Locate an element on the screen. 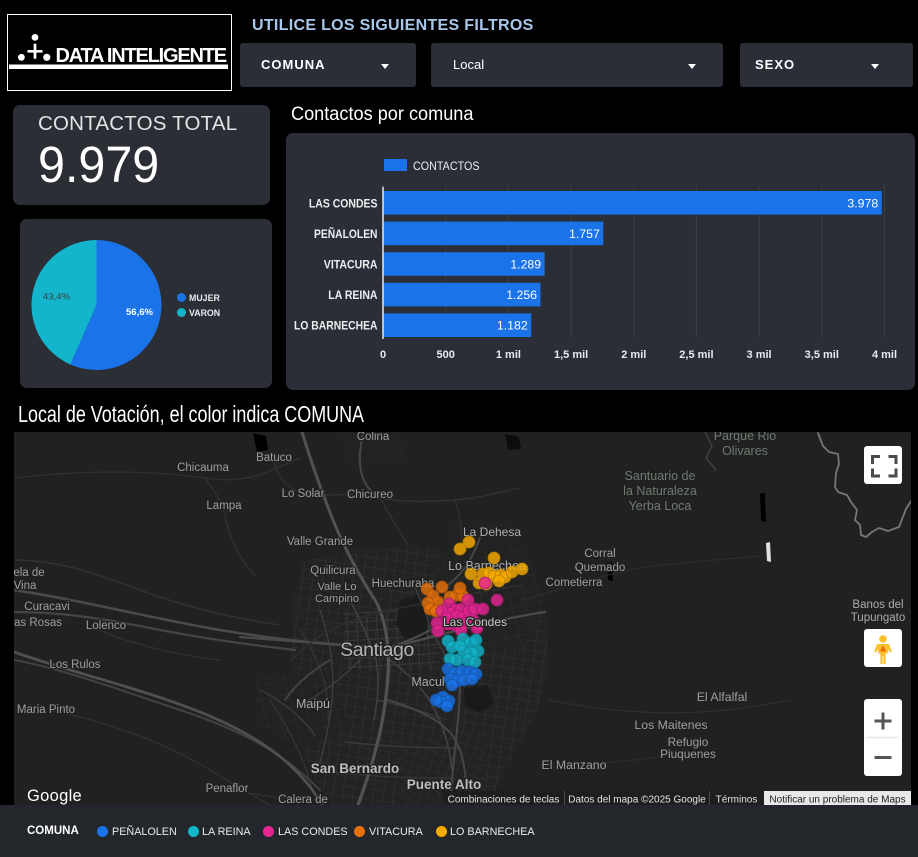 The image size is (918, 857). svg-text: Yerba Loca is located at coordinates (660, 506).